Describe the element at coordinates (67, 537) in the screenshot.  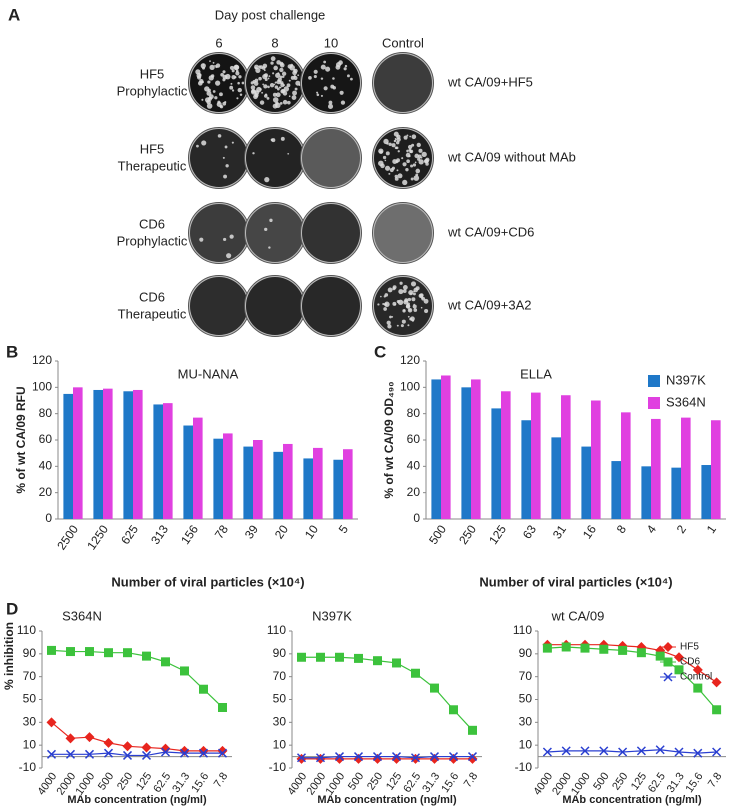
I see `x-tick-label: 2500` at that location.